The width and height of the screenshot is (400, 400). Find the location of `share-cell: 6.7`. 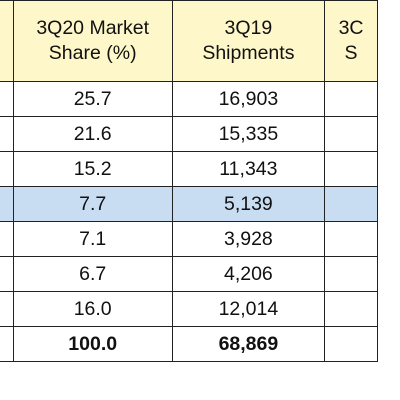

share-cell: 6.7 is located at coordinates (92, 274).